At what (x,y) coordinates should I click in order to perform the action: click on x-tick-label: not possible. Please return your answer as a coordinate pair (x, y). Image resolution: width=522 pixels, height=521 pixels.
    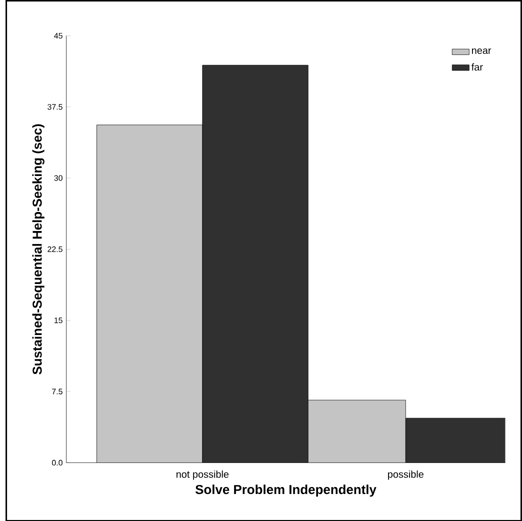
    Looking at the image, I should click on (202, 475).